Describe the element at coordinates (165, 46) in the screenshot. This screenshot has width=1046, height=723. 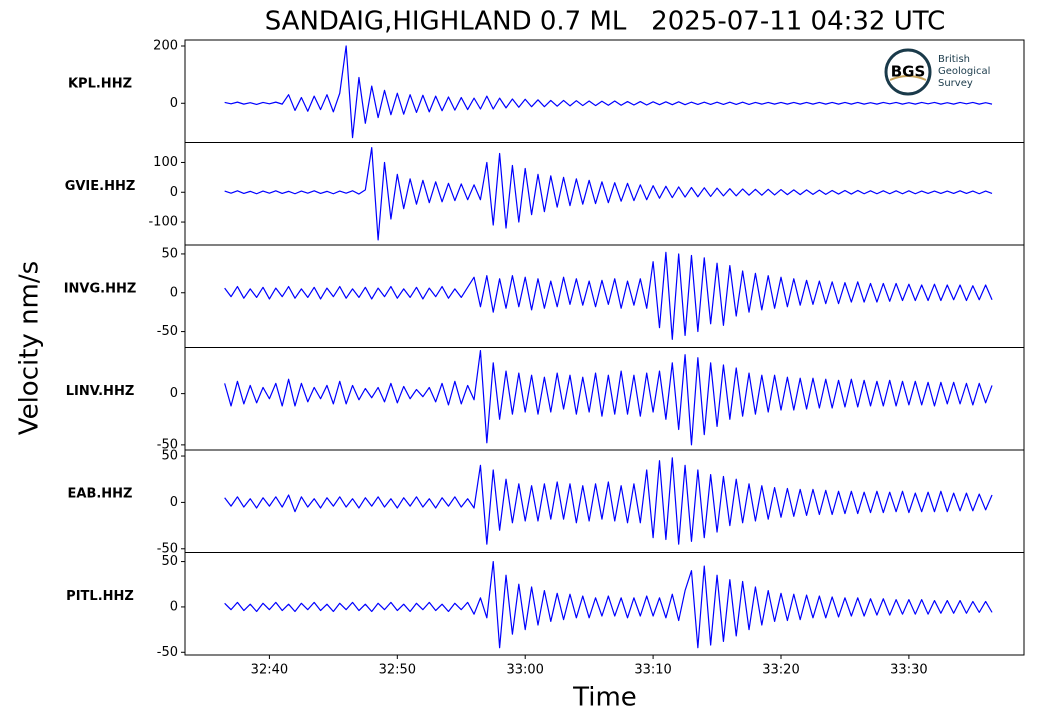
I see `y-tick-label: 200` at that location.